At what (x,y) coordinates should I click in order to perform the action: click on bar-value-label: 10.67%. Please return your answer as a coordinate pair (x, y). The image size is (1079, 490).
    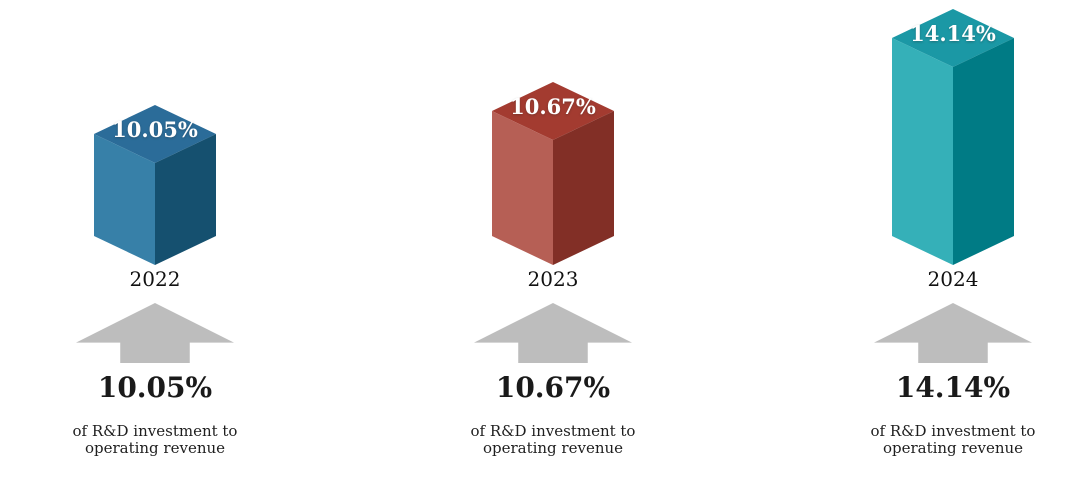
    Looking at the image, I should click on (553, 106).